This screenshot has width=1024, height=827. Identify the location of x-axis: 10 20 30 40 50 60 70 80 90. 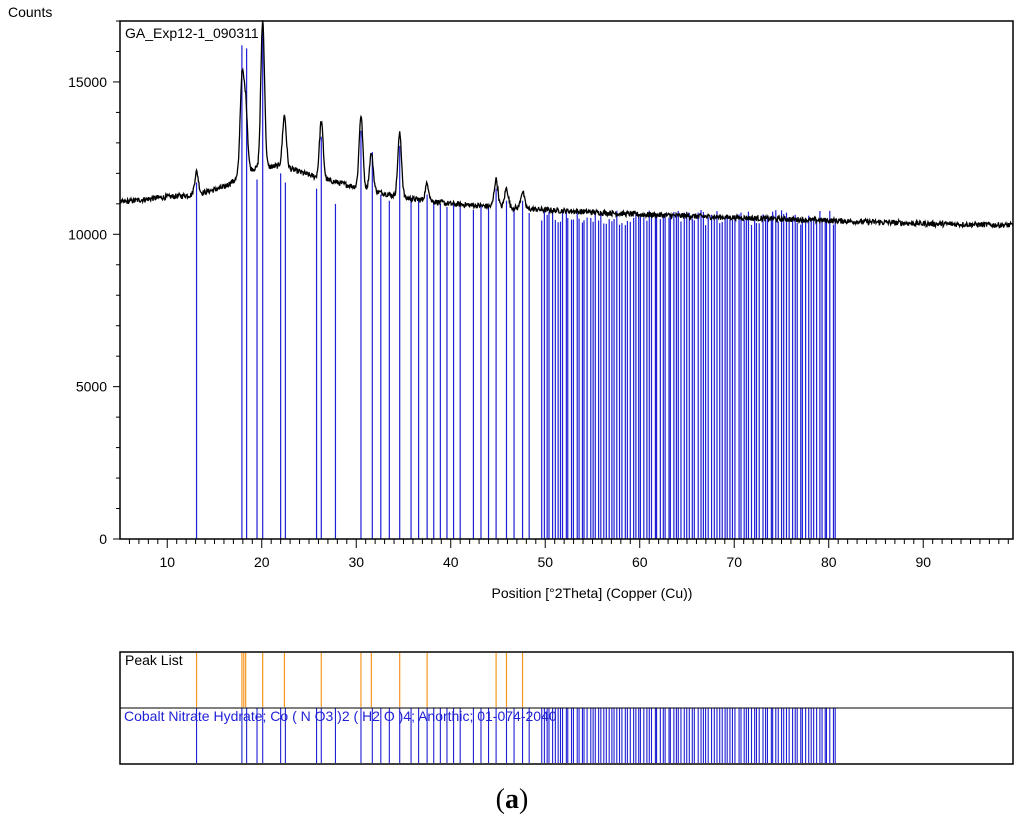
(568, 554).